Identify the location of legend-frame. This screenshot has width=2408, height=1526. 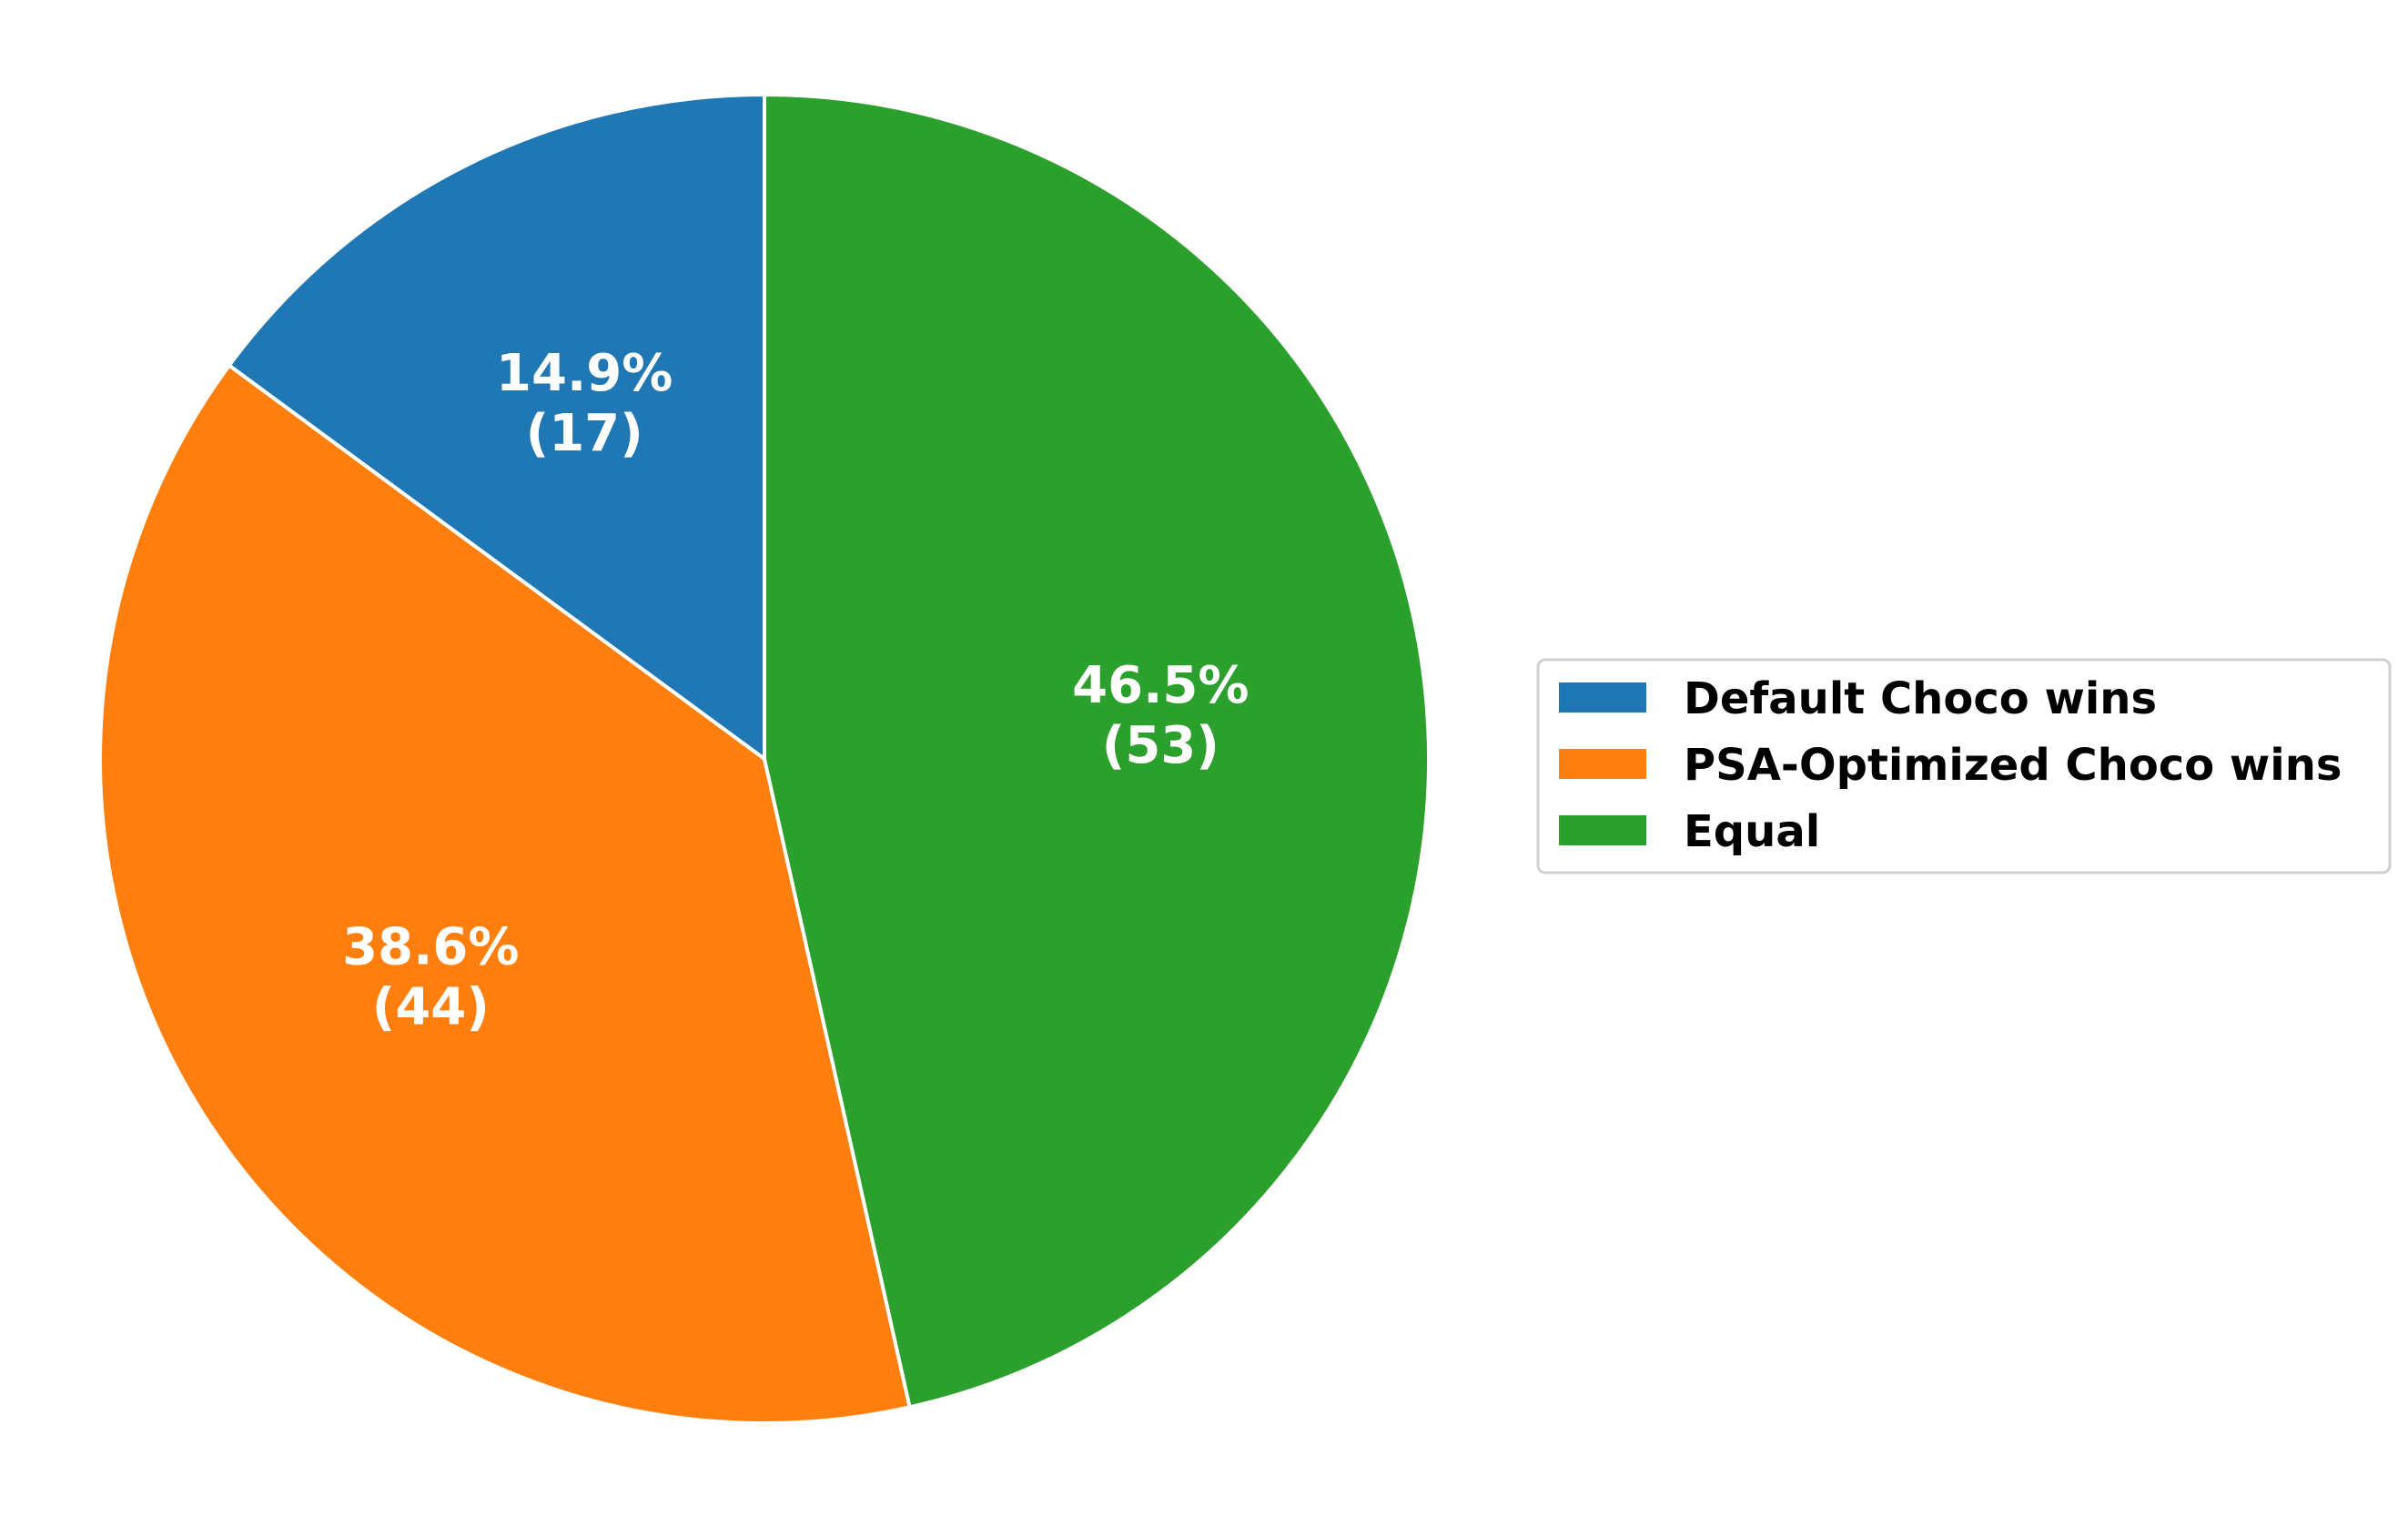
(1964, 766).